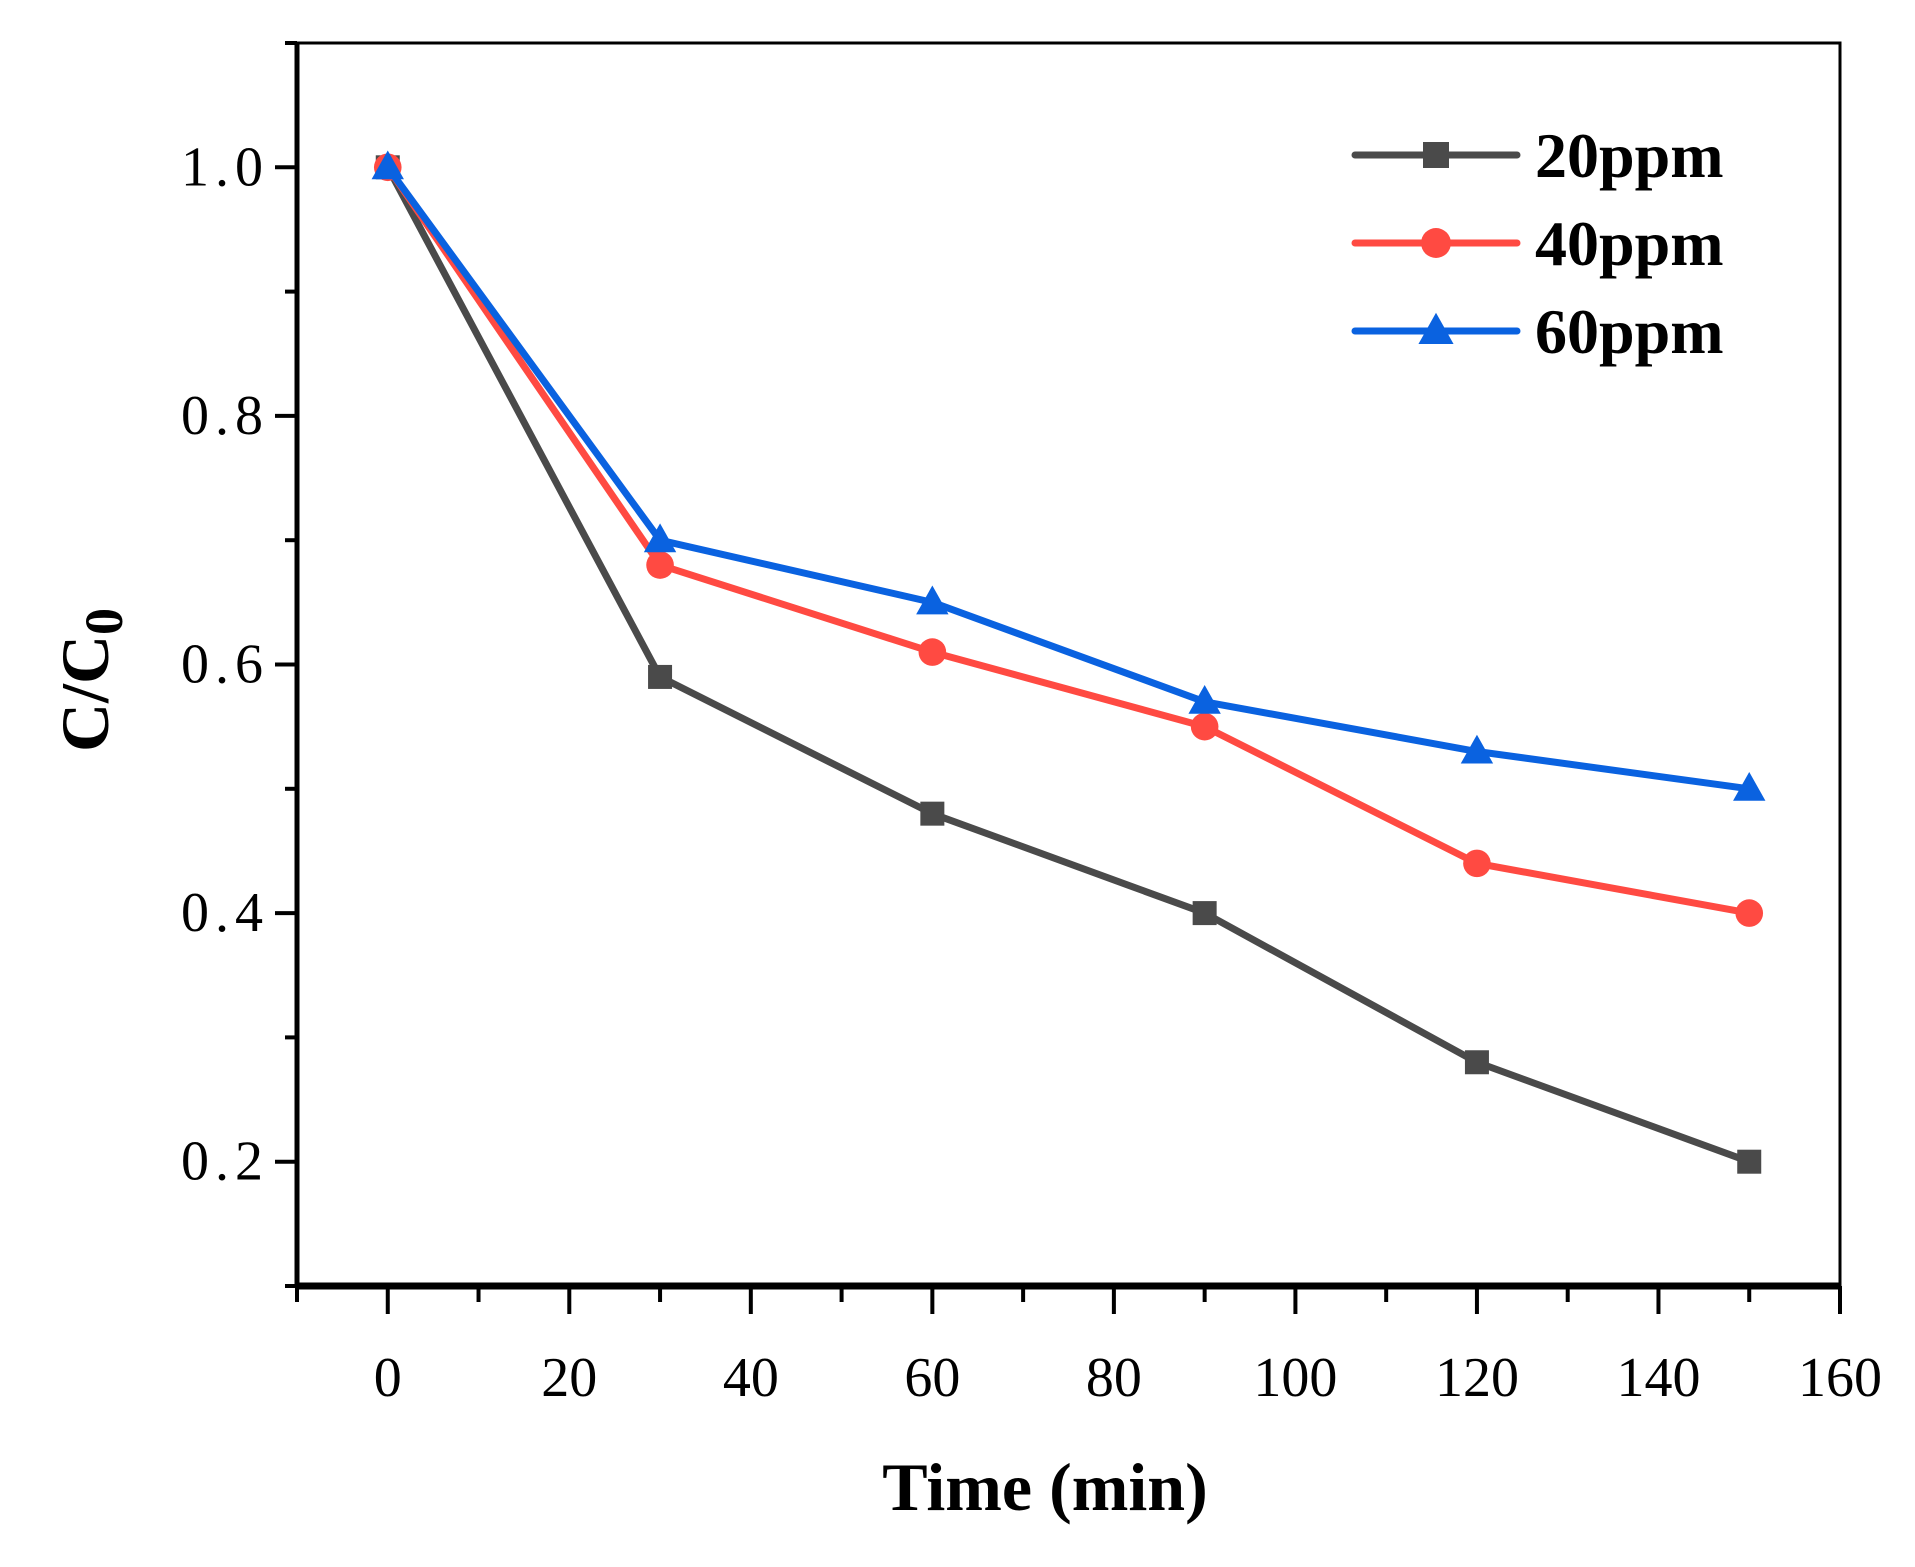 This screenshot has height=1567, width=1915. What do you see at coordinates (225, 913) in the screenshot?
I see `y-tick-label: 0.4` at bounding box center [225, 913].